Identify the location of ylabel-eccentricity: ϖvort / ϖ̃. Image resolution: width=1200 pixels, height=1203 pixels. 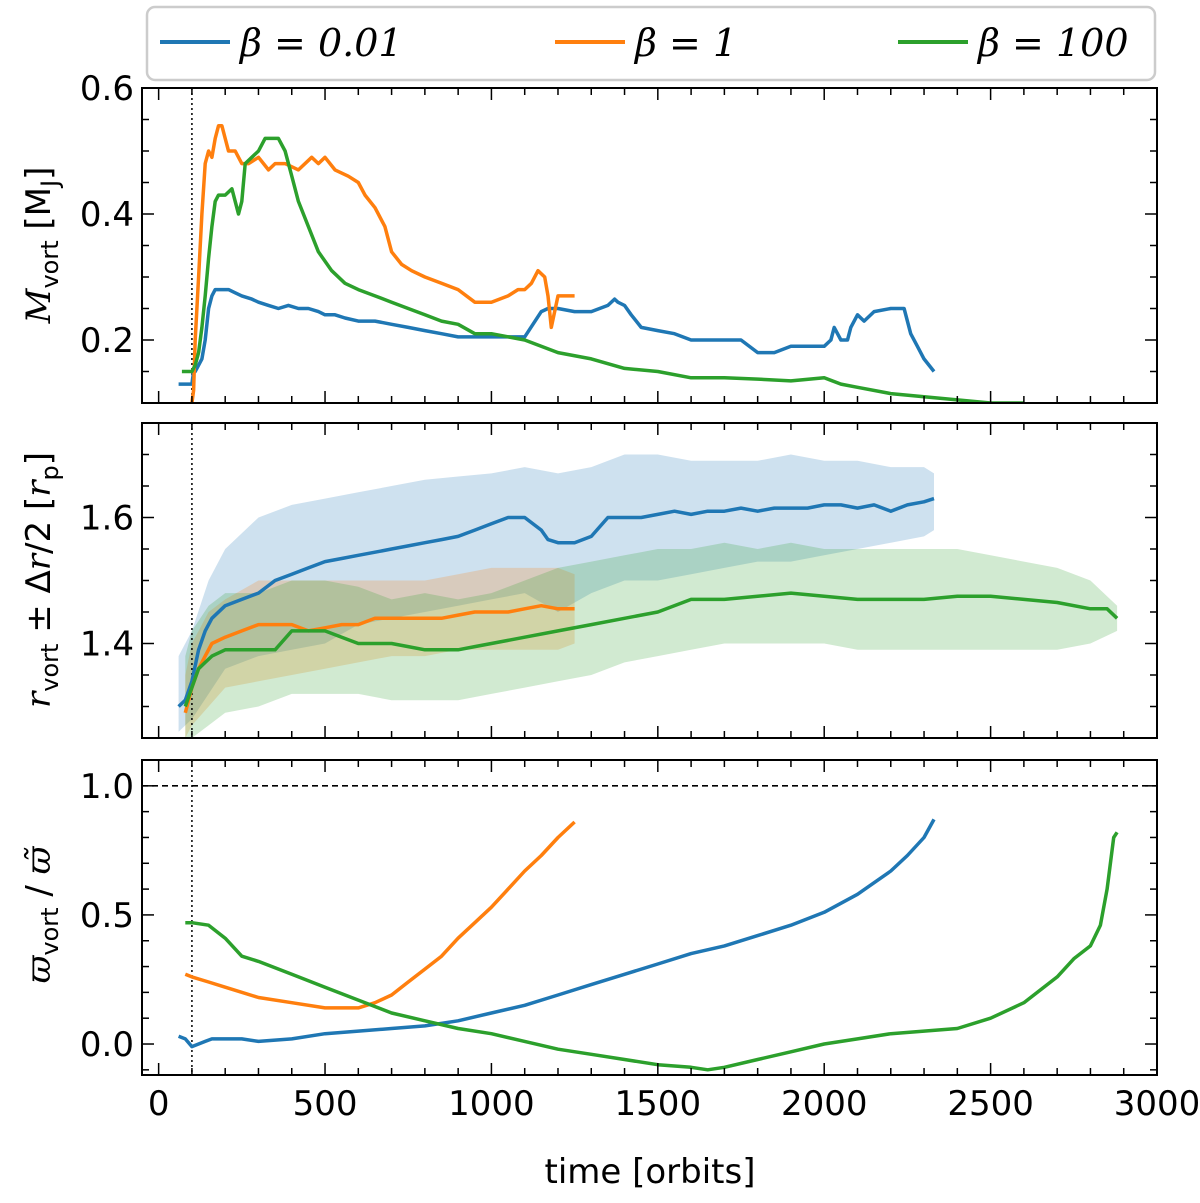
(41, 914).